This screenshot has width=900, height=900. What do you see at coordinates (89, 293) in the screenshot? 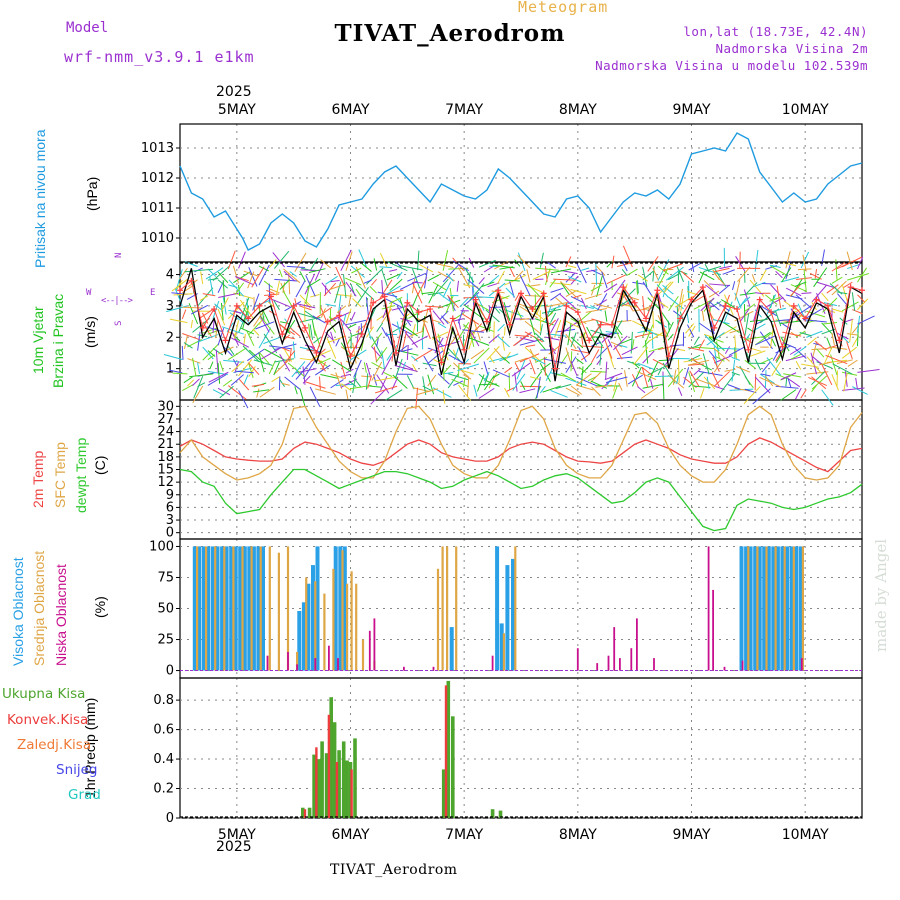
I see `wind-key-west: W` at bounding box center [89, 293].